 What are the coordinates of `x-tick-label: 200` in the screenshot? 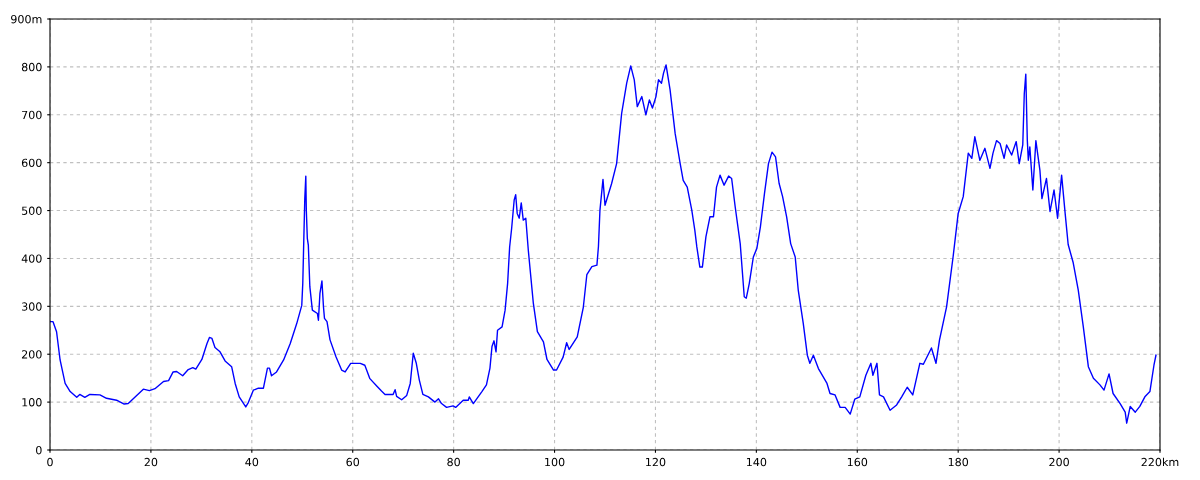 It's located at (1059, 462).